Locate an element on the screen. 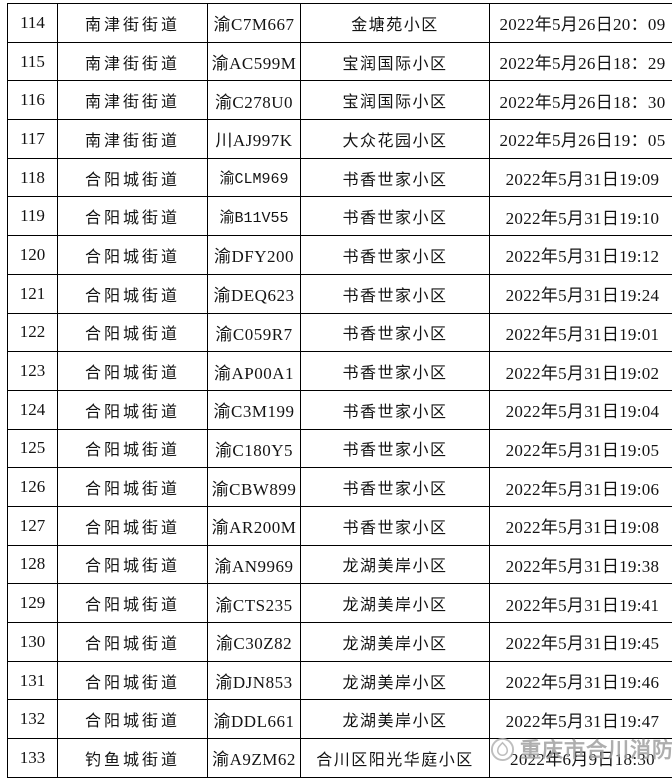 This screenshot has width=672, height=782. table-row: 121 合阳城街道 渝DEQ623 书香世家小区 2022年5月31日19:24 is located at coordinates (339, 293).